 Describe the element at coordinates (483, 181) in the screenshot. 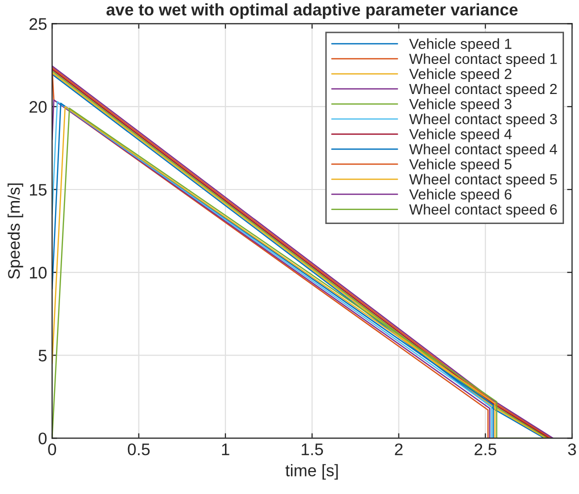

I see `legend-label: Wheel contact speed 5` at that location.